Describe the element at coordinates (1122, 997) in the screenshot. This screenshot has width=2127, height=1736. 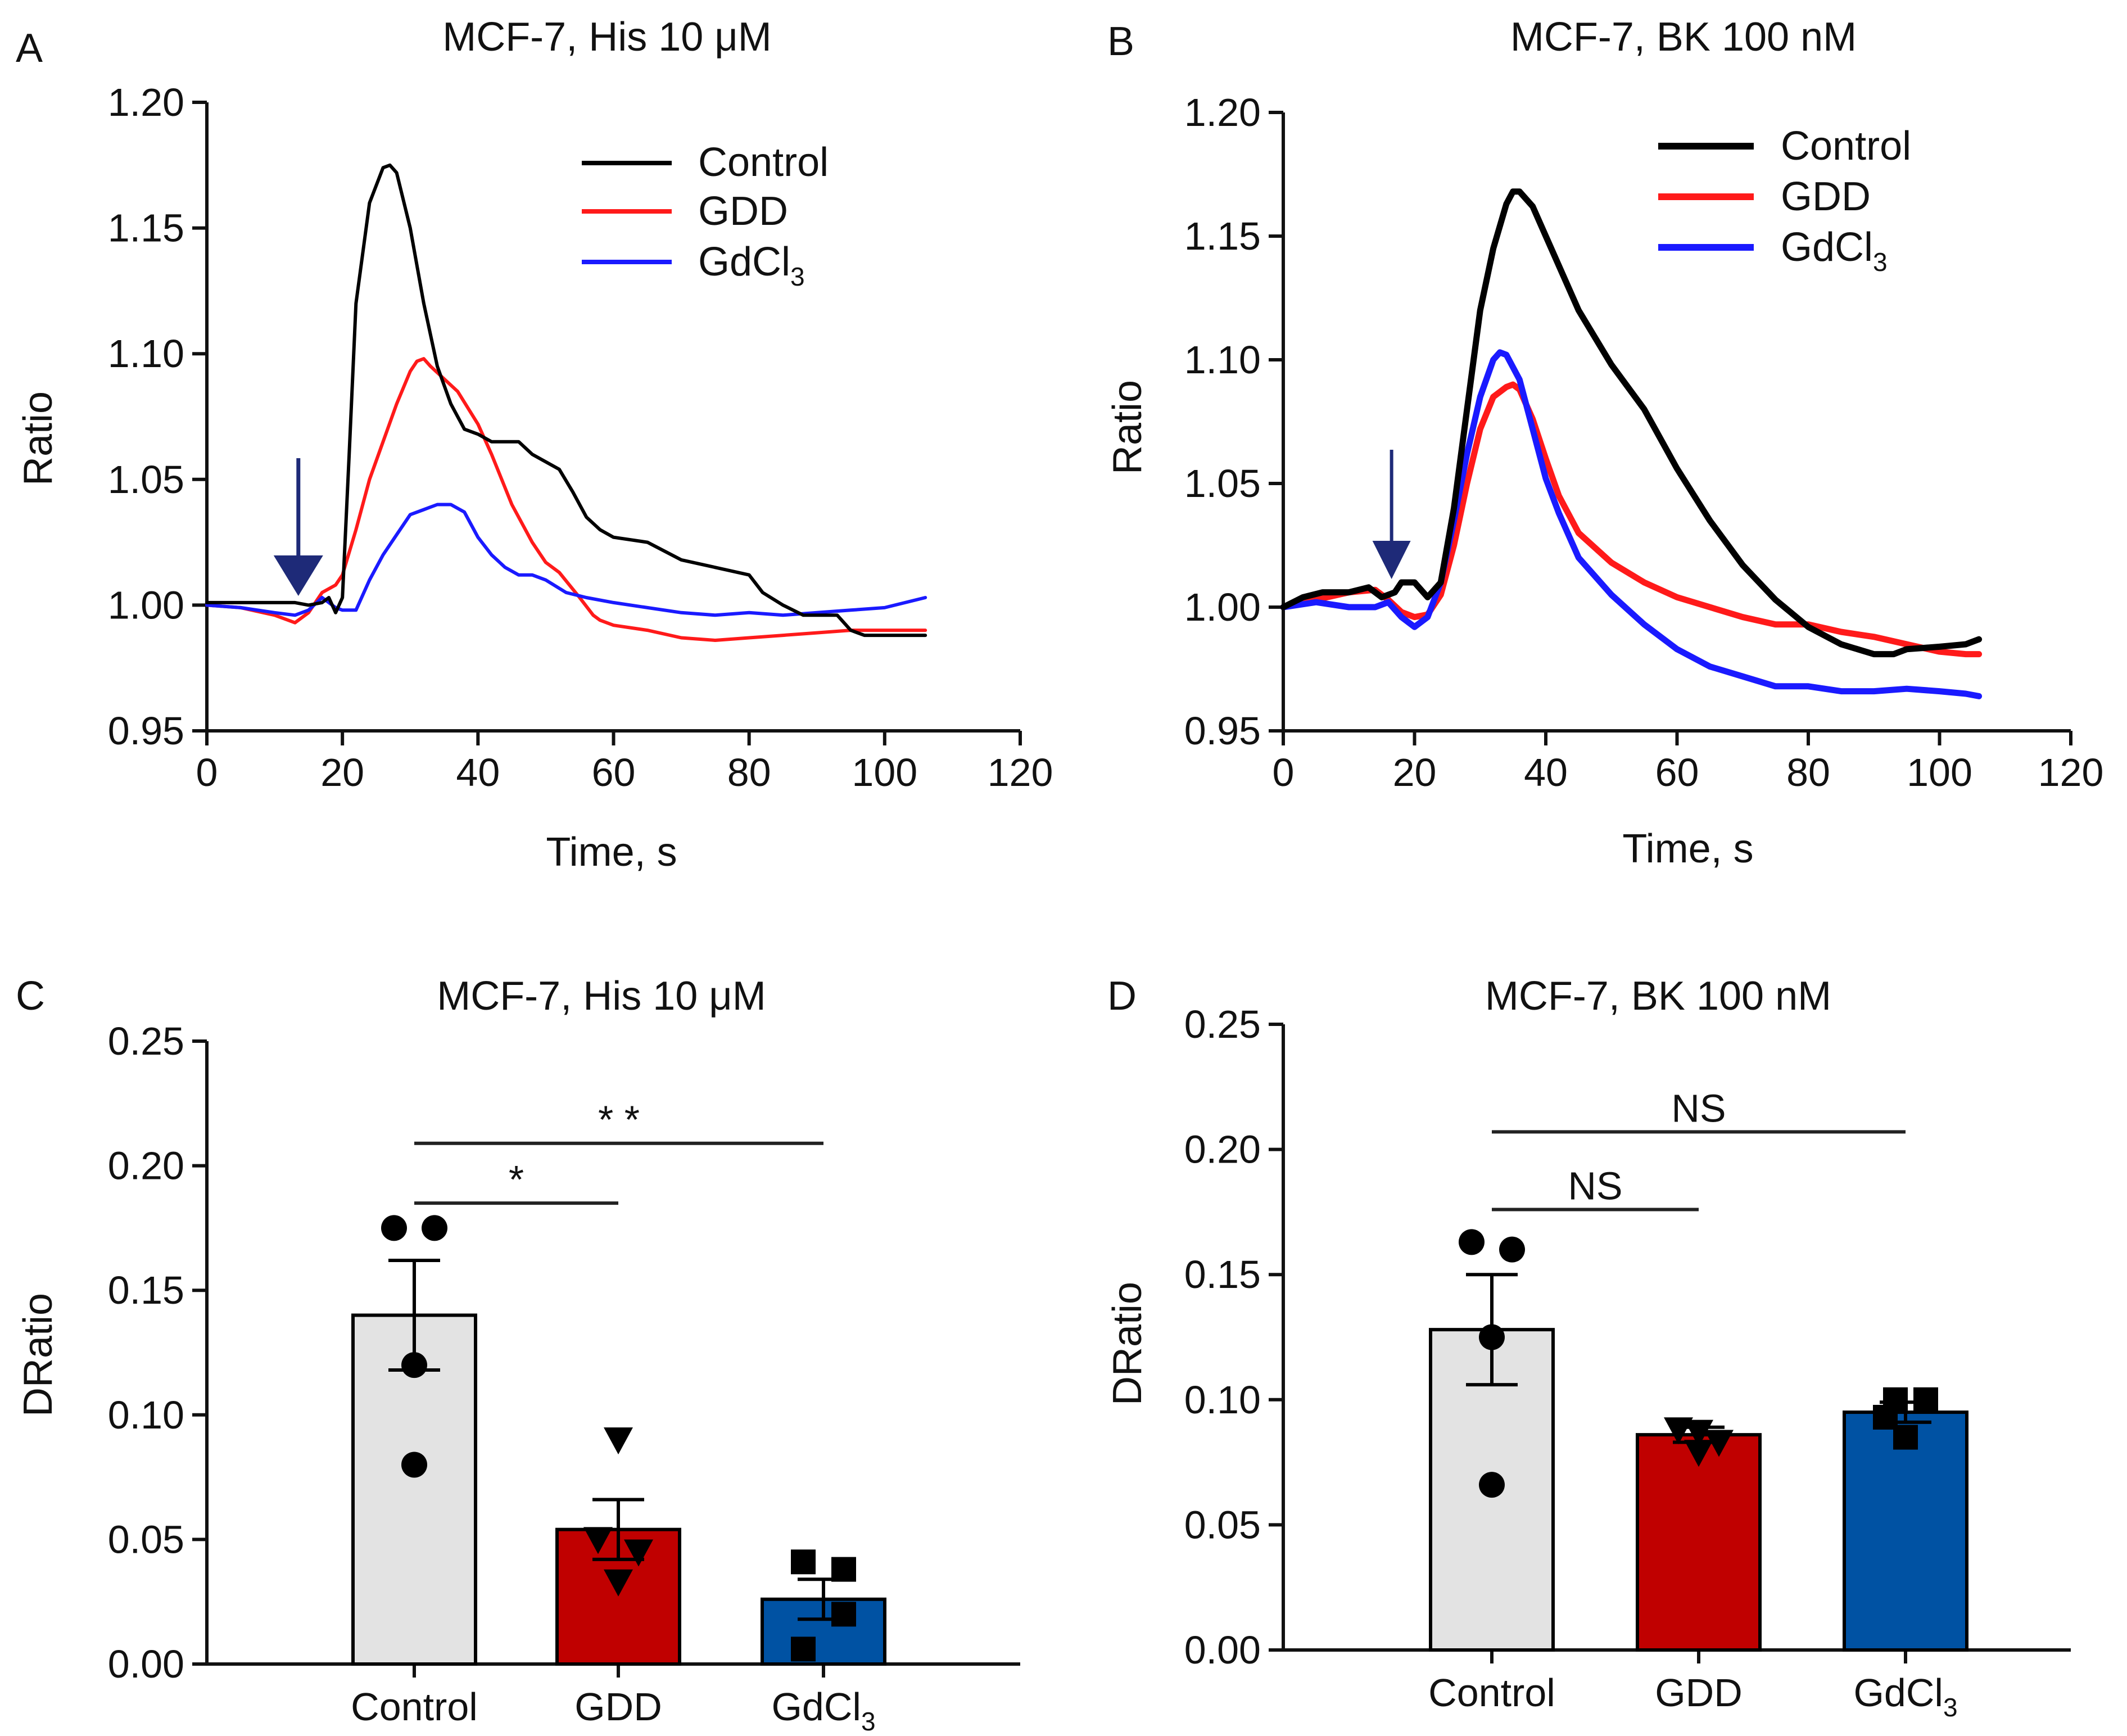
I see `panel-d-letter: D` at that location.